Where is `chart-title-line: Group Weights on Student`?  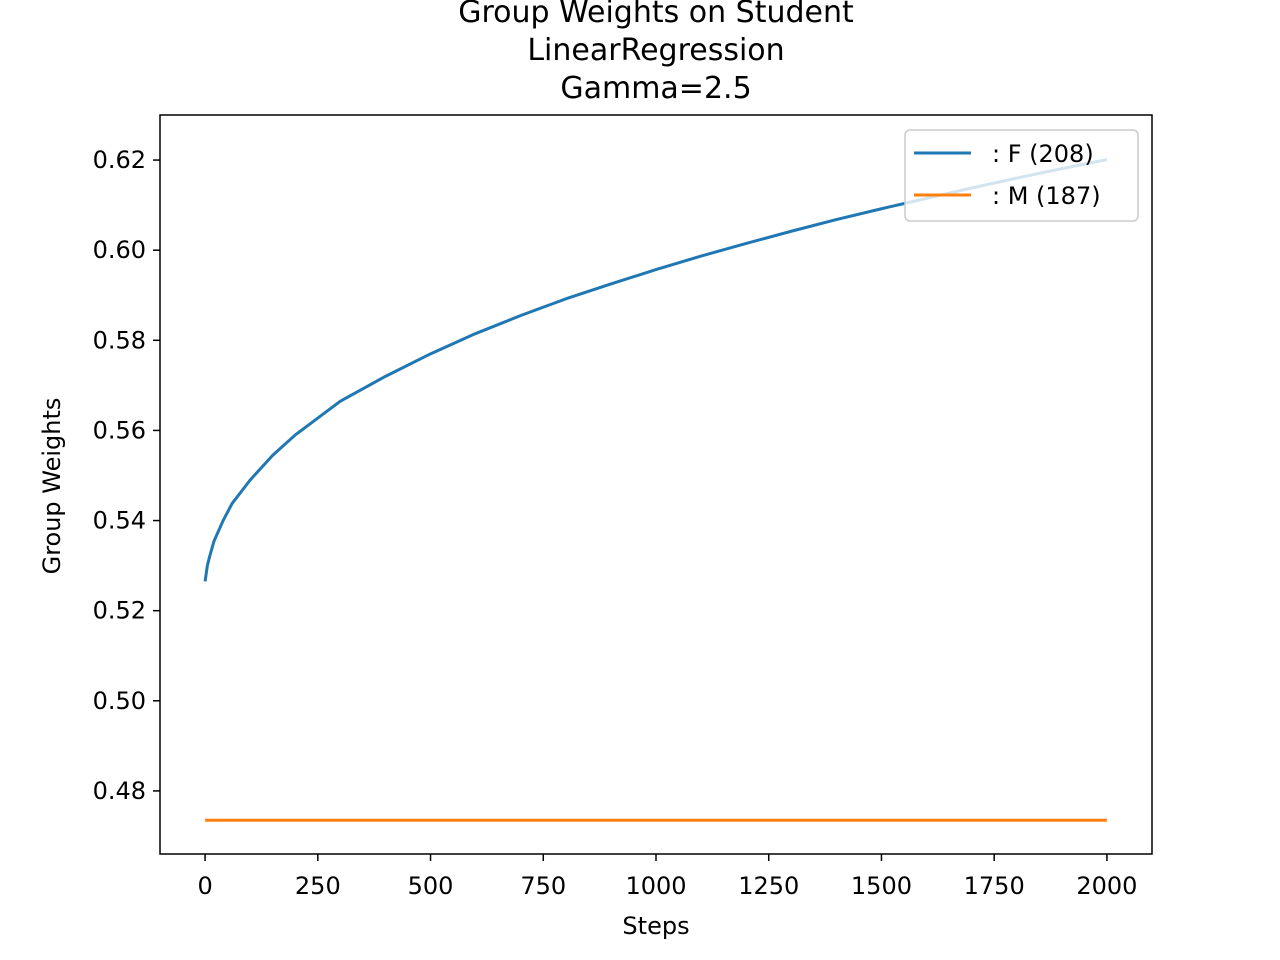
chart-title-line: Group Weights on Student is located at coordinates (656, 15).